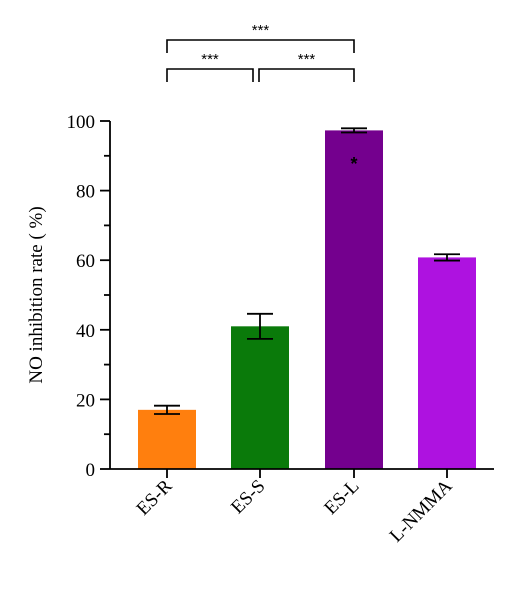 The image size is (522, 595). Describe the element at coordinates (341, 497) in the screenshot. I see `x-tick-label-es-l: ES-L` at that location.